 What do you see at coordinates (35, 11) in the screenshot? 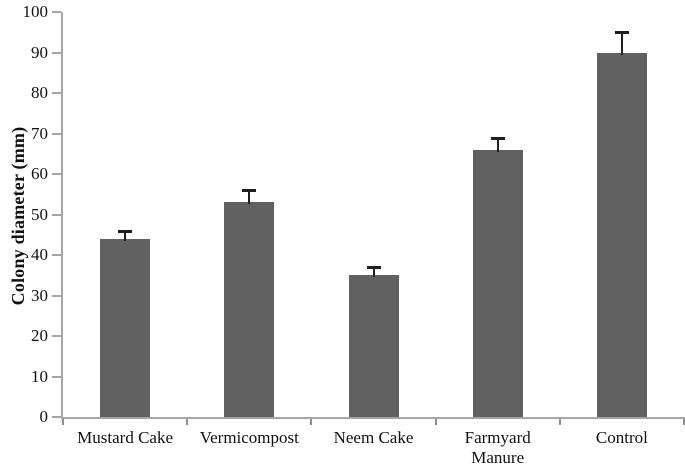
I see `y-tick-label: 100` at bounding box center [35, 11].